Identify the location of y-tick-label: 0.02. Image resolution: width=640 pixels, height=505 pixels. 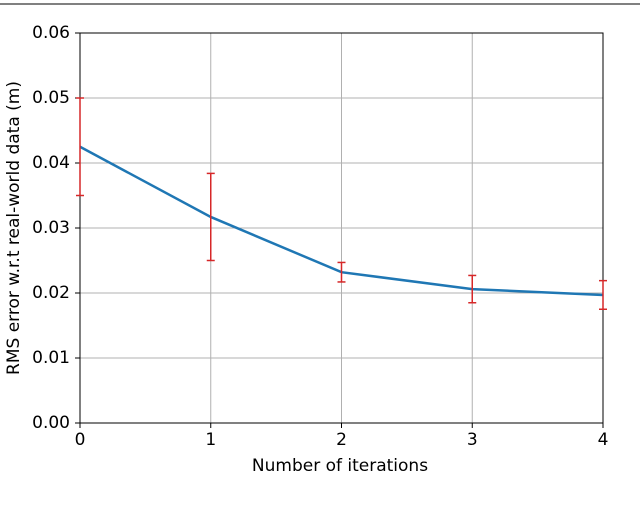
(51, 293).